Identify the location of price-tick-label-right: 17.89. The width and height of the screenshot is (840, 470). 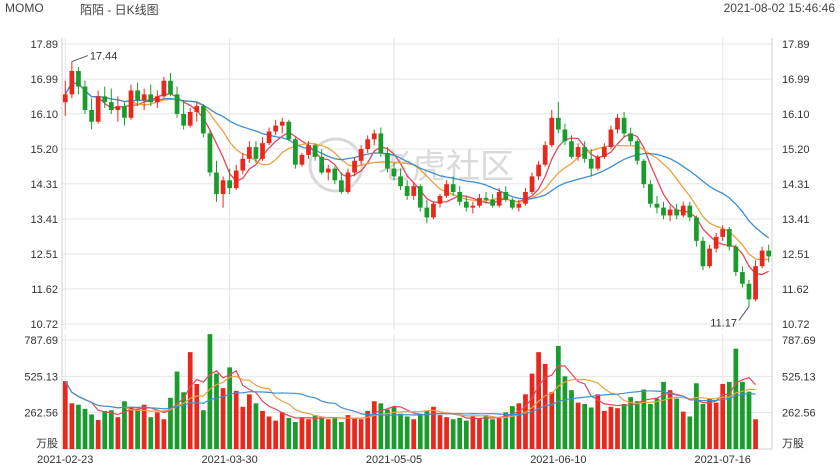
(796, 45).